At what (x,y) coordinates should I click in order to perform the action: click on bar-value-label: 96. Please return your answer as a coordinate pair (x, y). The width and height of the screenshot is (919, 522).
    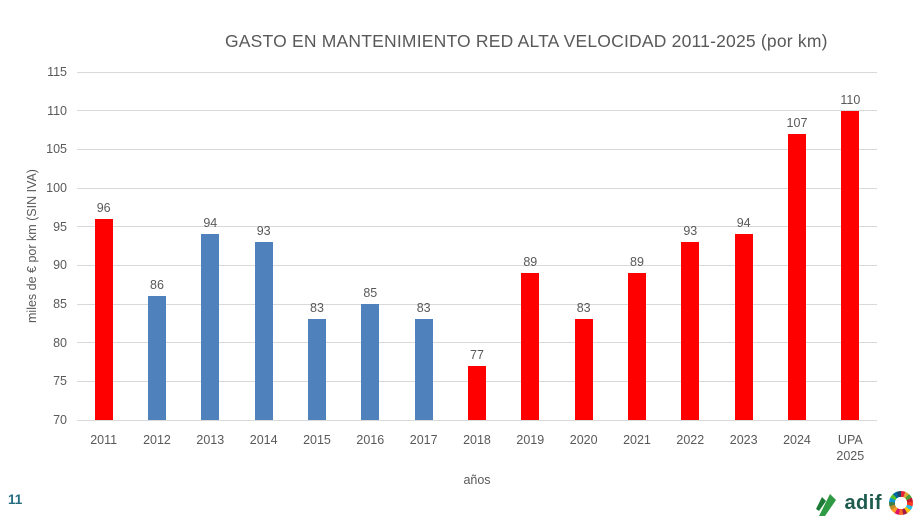
    Looking at the image, I should click on (103, 207).